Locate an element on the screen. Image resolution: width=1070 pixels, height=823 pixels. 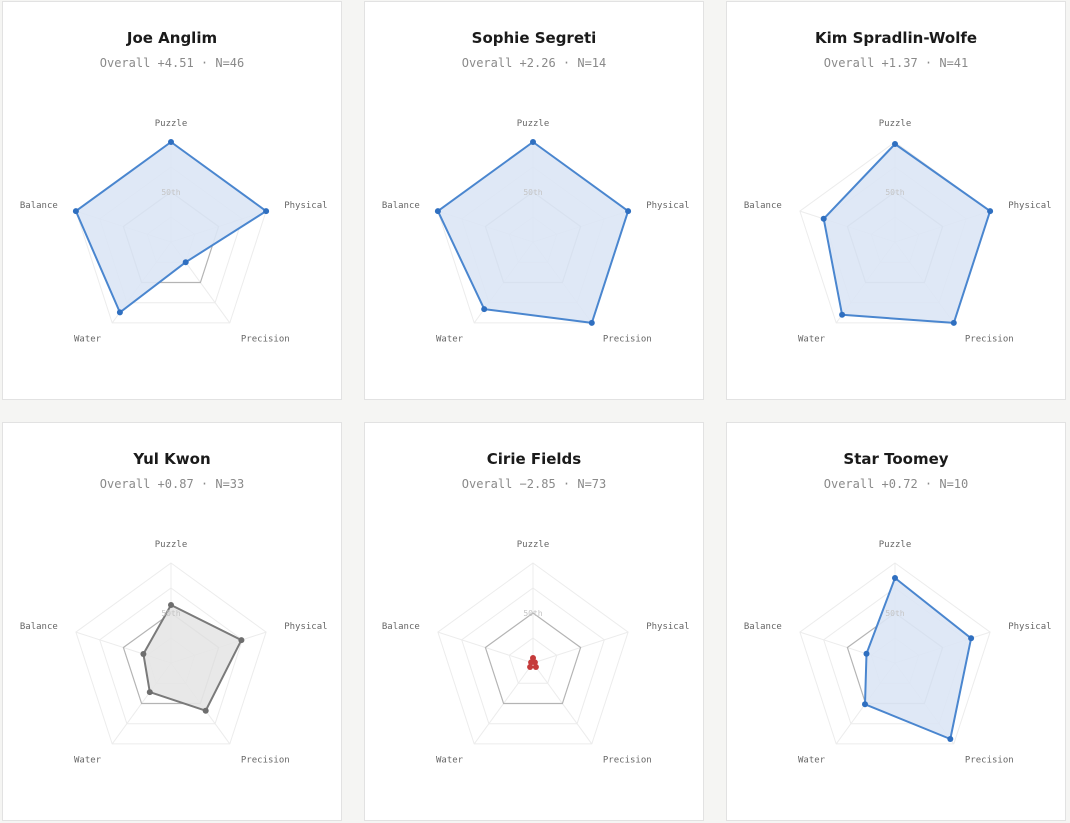
card-subtitle: Overall +0.72 · N=10 is located at coordinates (896, 484).